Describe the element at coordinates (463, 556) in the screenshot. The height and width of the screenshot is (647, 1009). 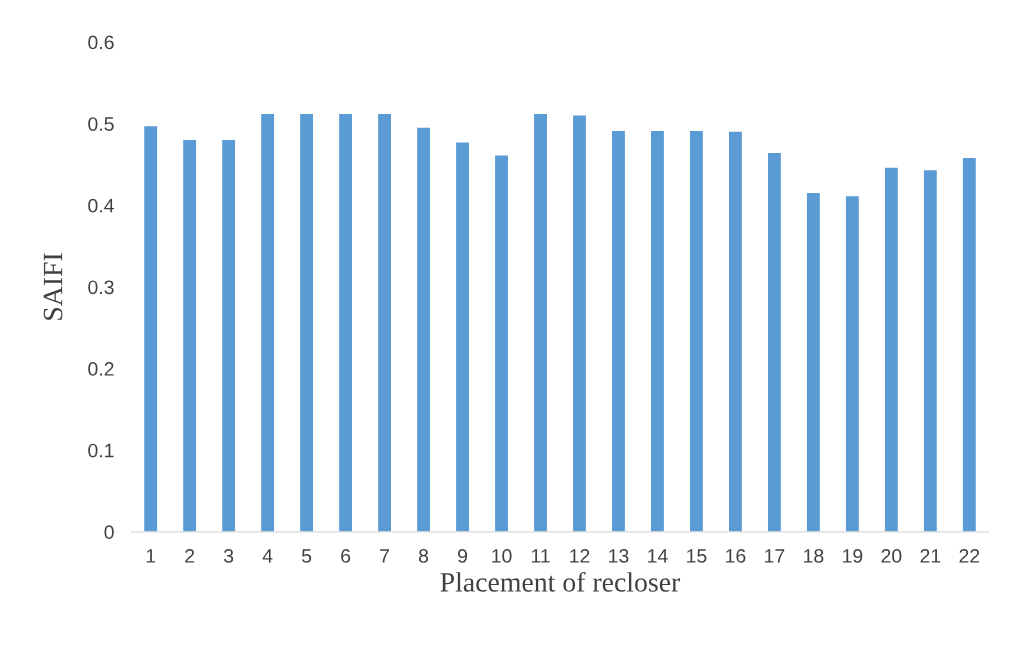
I see `x-tick-label: 9` at that location.